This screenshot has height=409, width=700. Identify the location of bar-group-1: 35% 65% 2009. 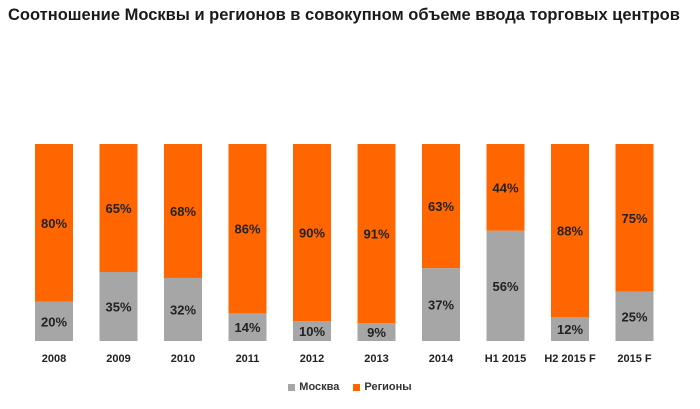
(118, 254).